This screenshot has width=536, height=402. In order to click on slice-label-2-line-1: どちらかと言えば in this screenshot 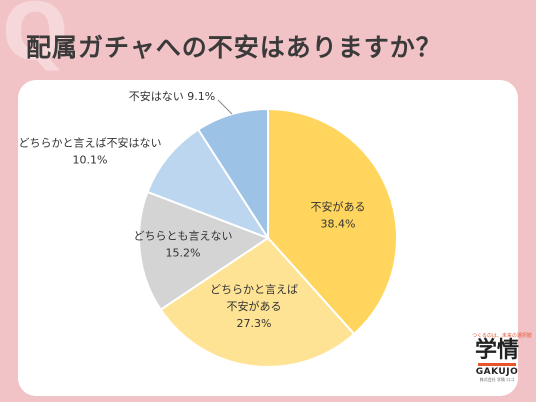, I will do `click(254, 289)`.